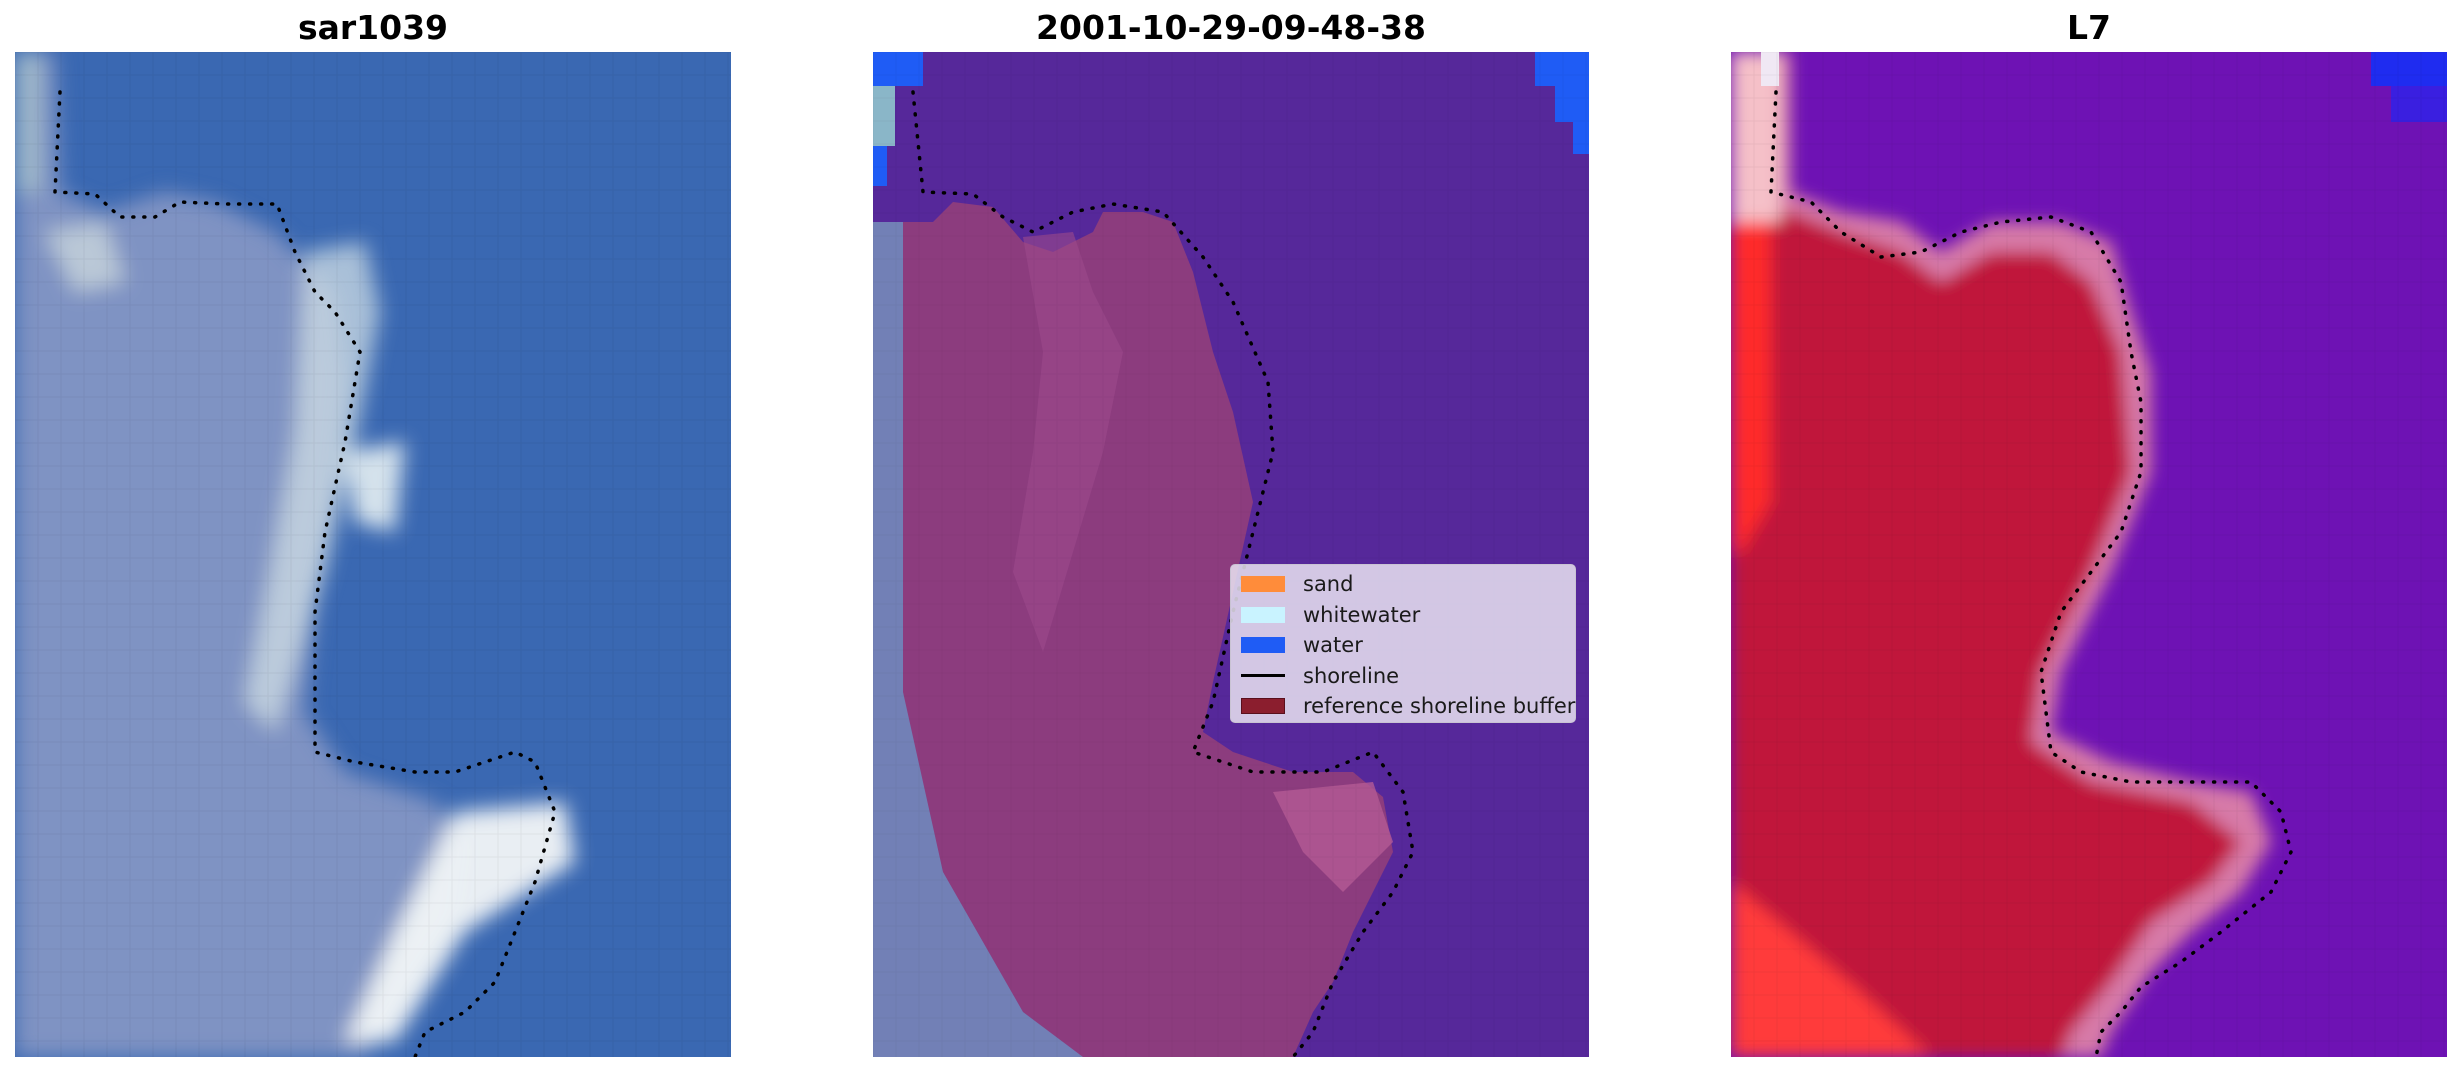 The width and height of the screenshot is (2460, 1072). Describe the element at coordinates (1403, 676) in the screenshot. I see `legend-item-shoreline: shoreline` at that location.